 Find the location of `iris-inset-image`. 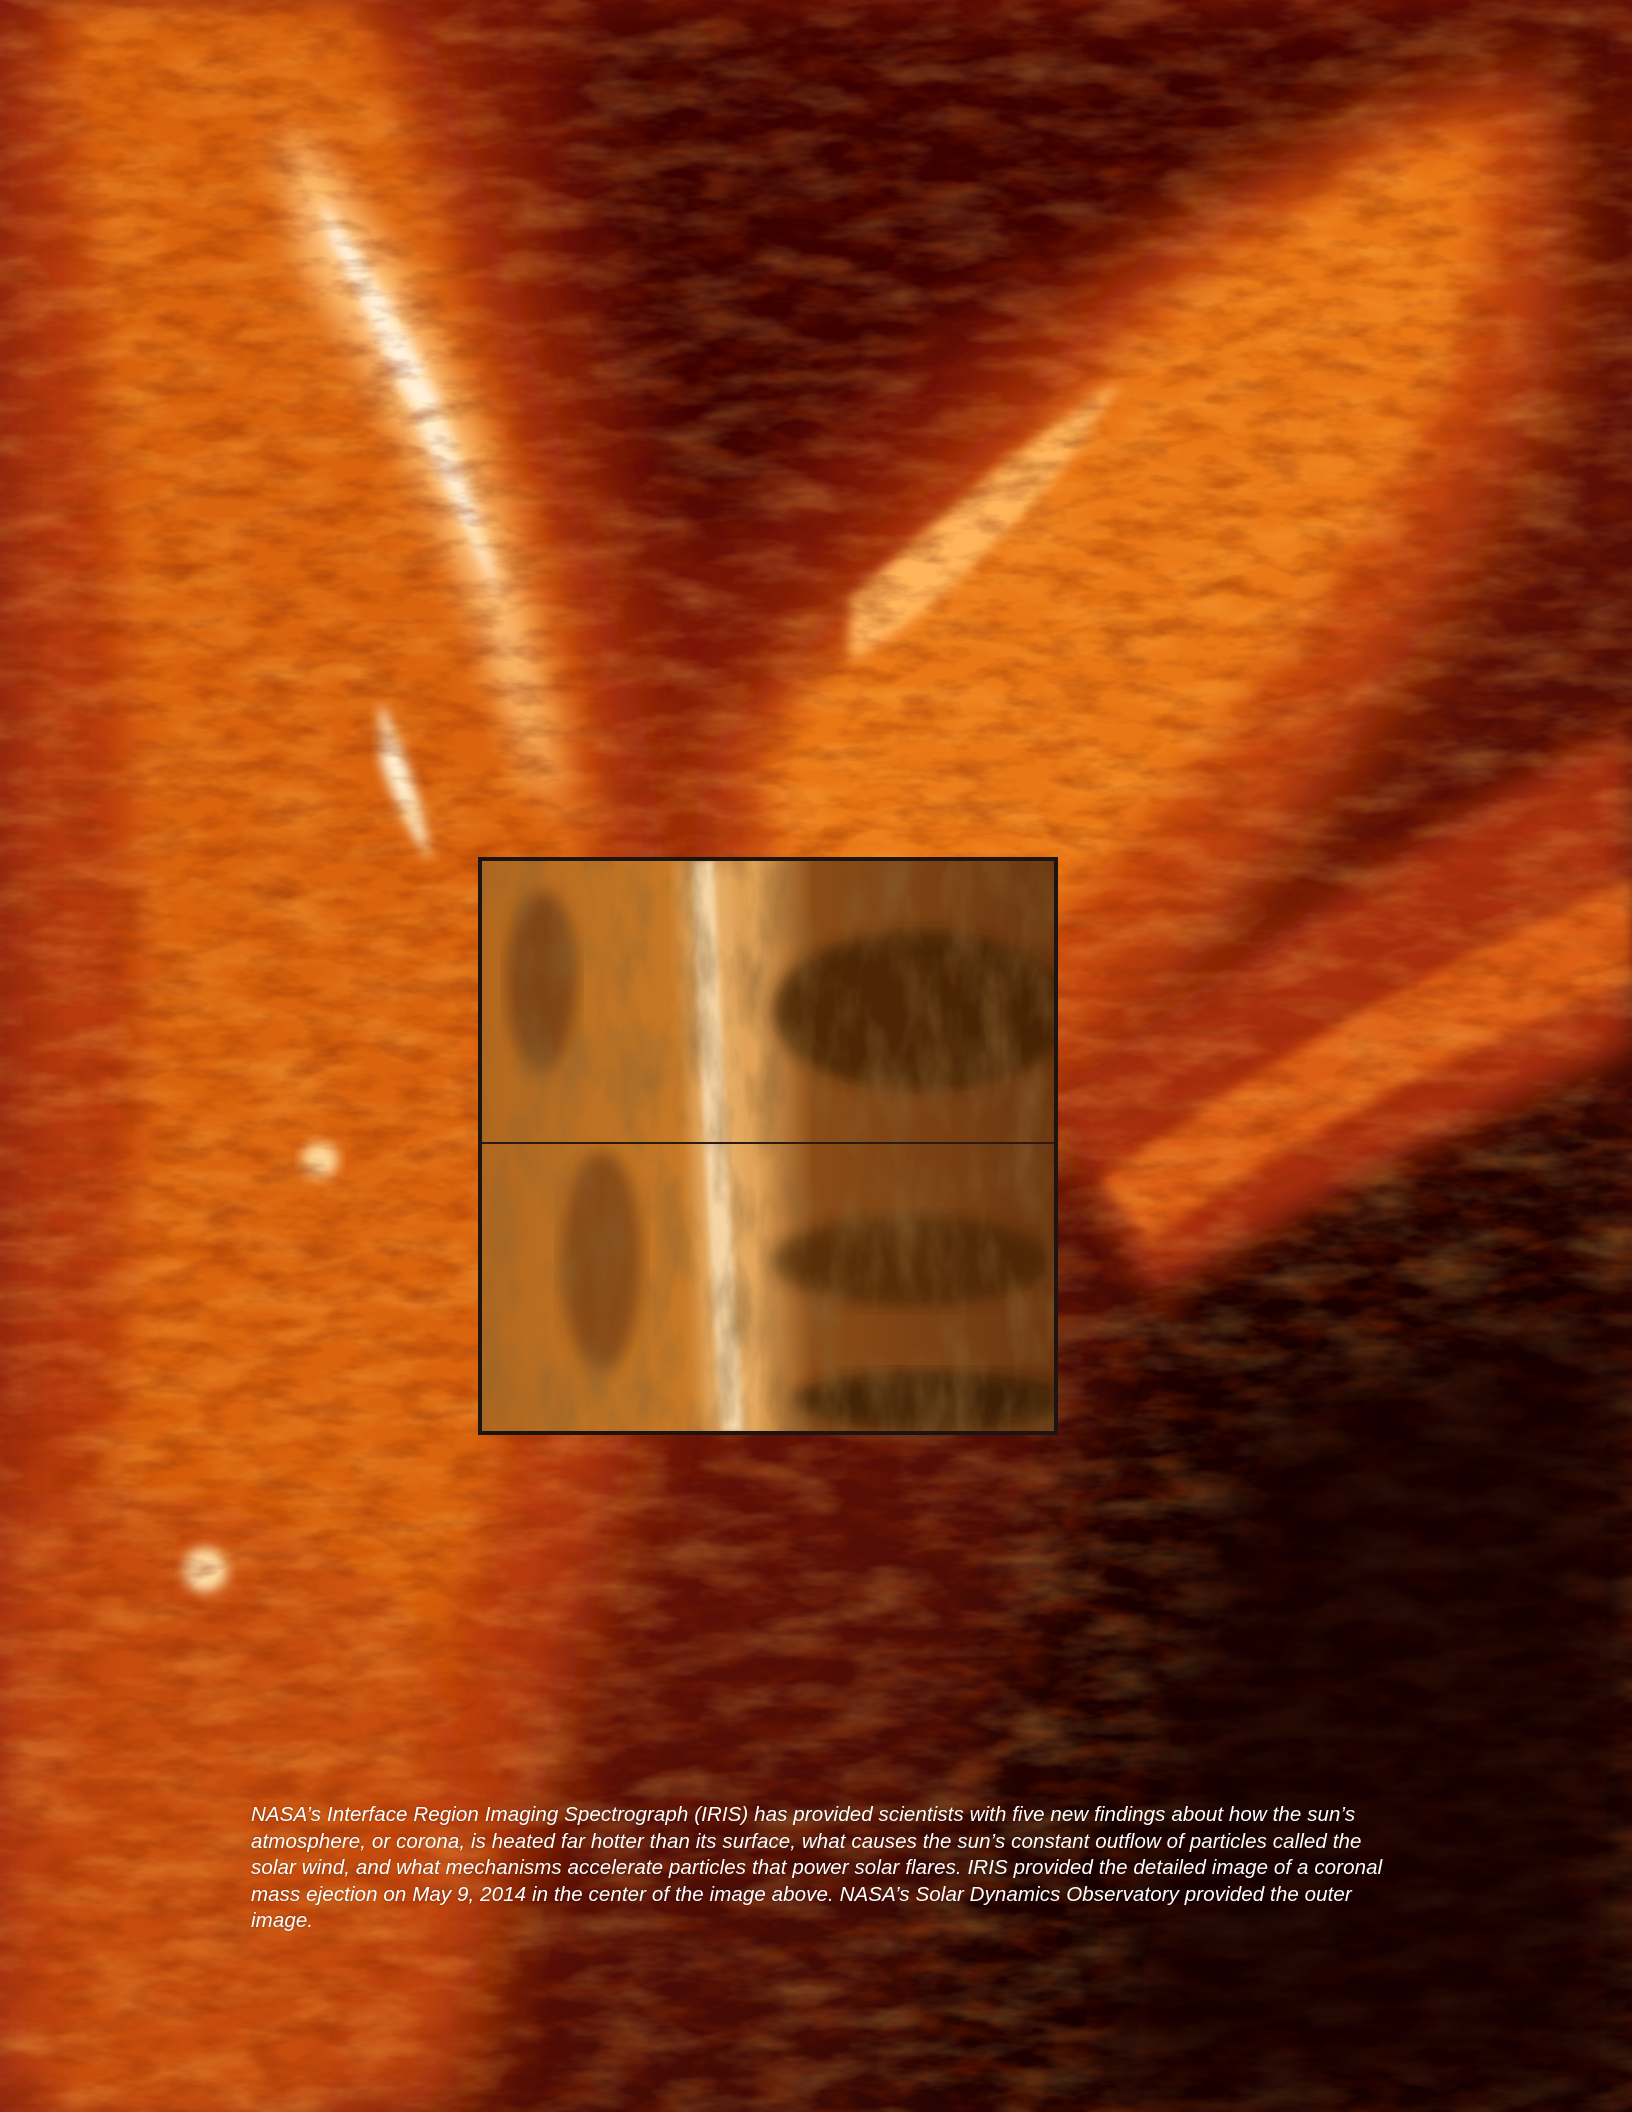

iris-inset-image is located at coordinates (768, 1146).